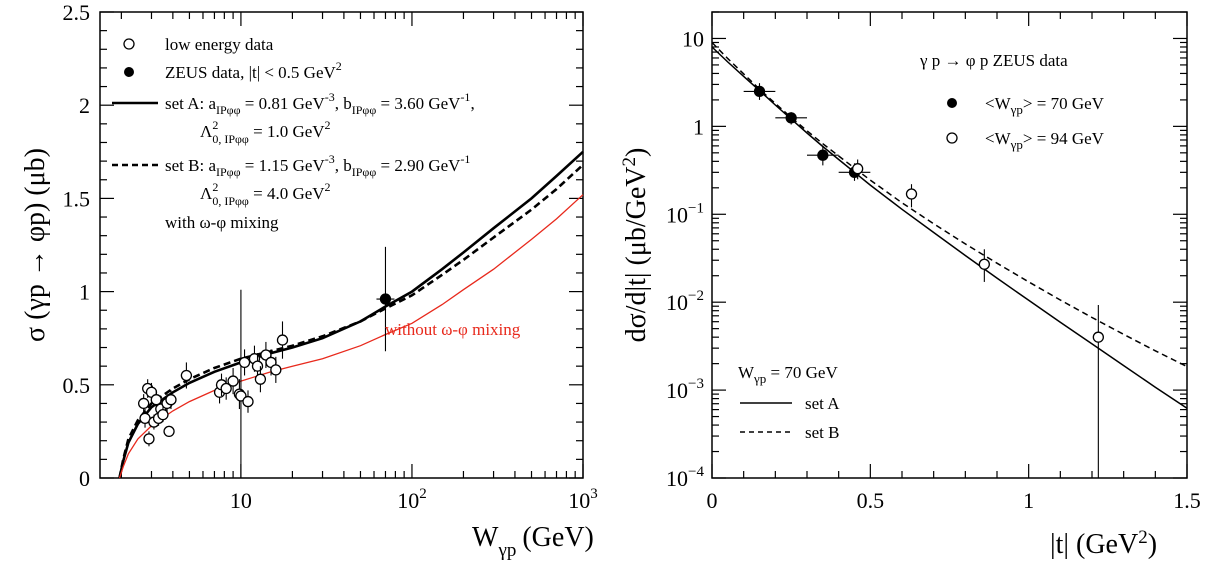 This screenshot has height=562, width=1215. I want to click on legend-marker-w94, so click(952, 138).